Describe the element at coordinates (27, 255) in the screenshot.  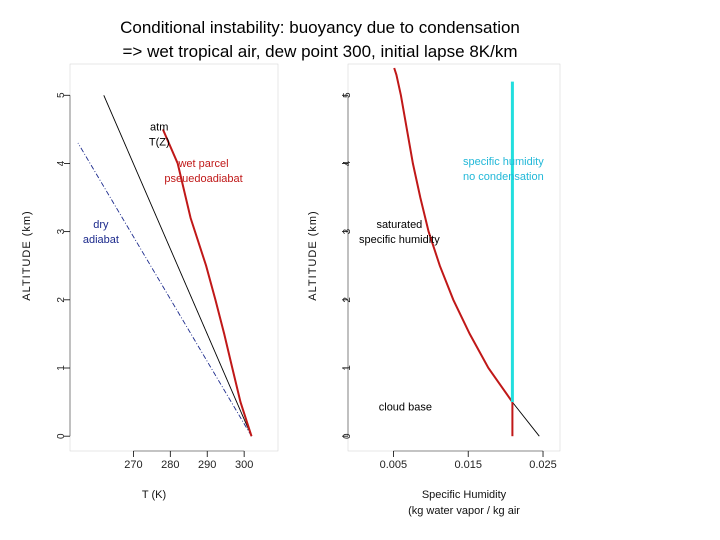
I see `left-y-axis-label: ALTITUDE (km)` at that location.